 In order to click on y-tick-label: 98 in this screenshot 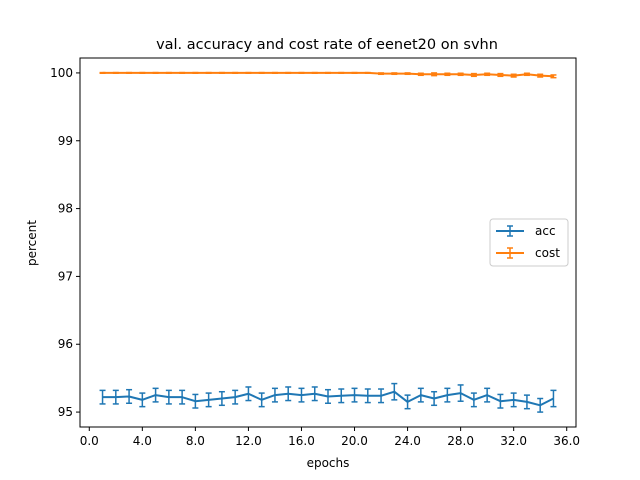, I will do `click(65, 209)`.